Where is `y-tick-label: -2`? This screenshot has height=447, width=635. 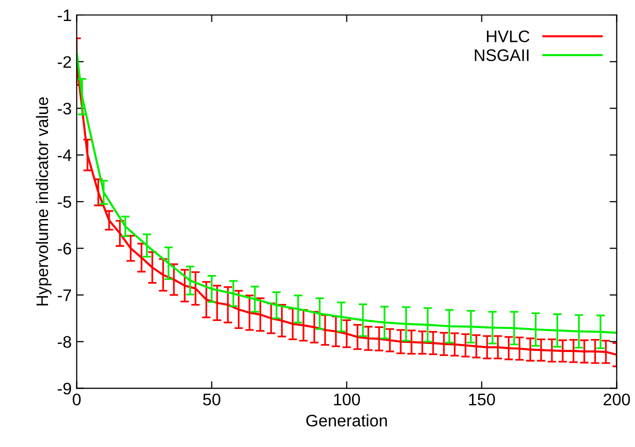 y-tick-label: -2 is located at coordinates (65, 62).